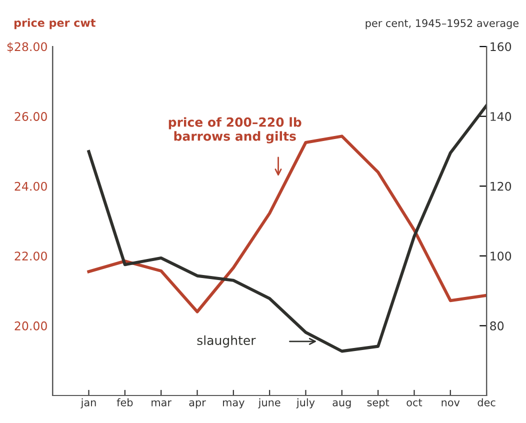  I want to click on y2-tick-label: 100, so click(501, 256).